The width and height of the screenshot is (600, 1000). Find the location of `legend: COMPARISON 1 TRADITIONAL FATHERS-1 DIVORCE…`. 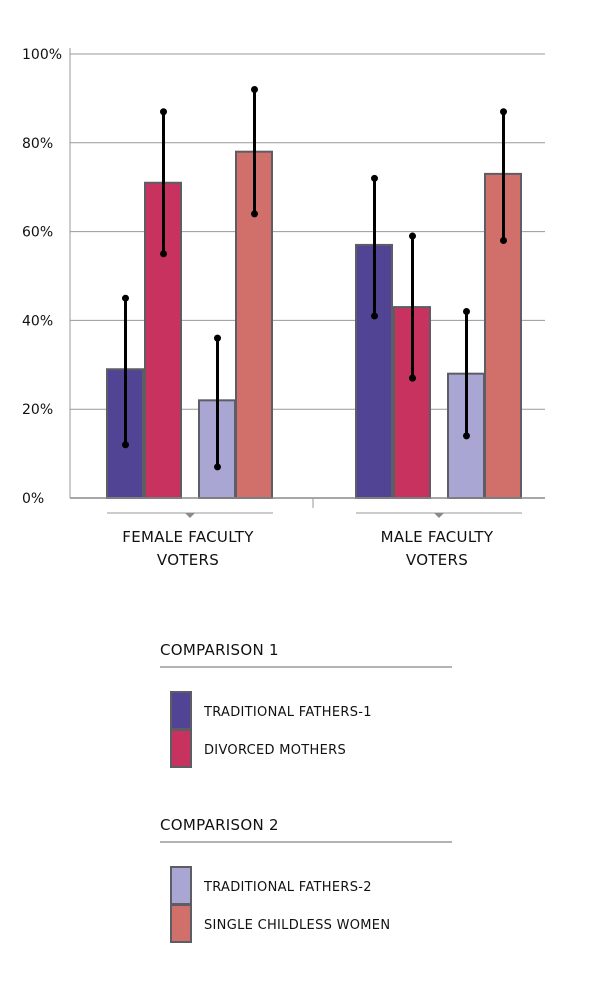

legend: COMPARISON 1 TRADITIONAL FATHERS-1 DIVORCE… is located at coordinates (306, 792).